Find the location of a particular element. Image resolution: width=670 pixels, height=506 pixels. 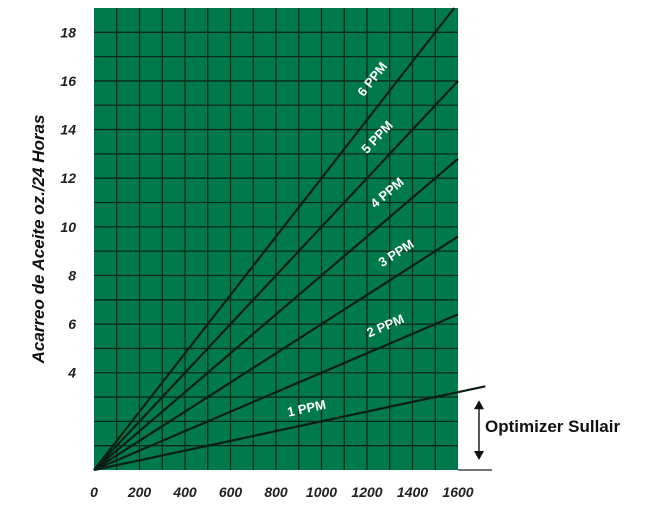

y-tick-label: 14 is located at coordinates (68, 130).